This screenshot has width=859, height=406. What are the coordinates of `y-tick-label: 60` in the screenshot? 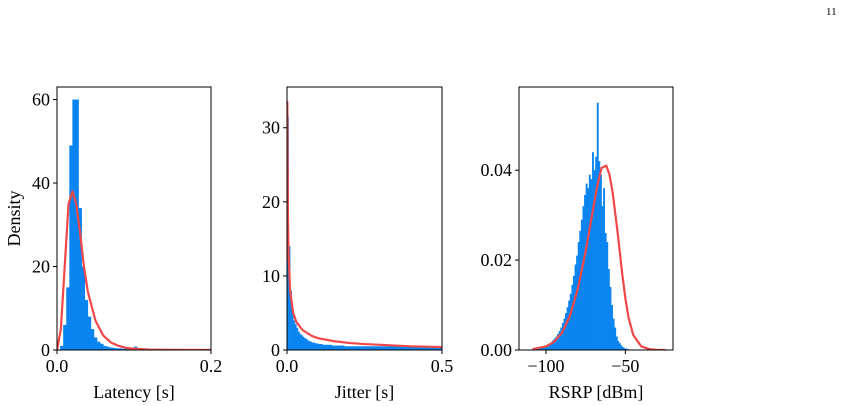 It's located at (41, 100).